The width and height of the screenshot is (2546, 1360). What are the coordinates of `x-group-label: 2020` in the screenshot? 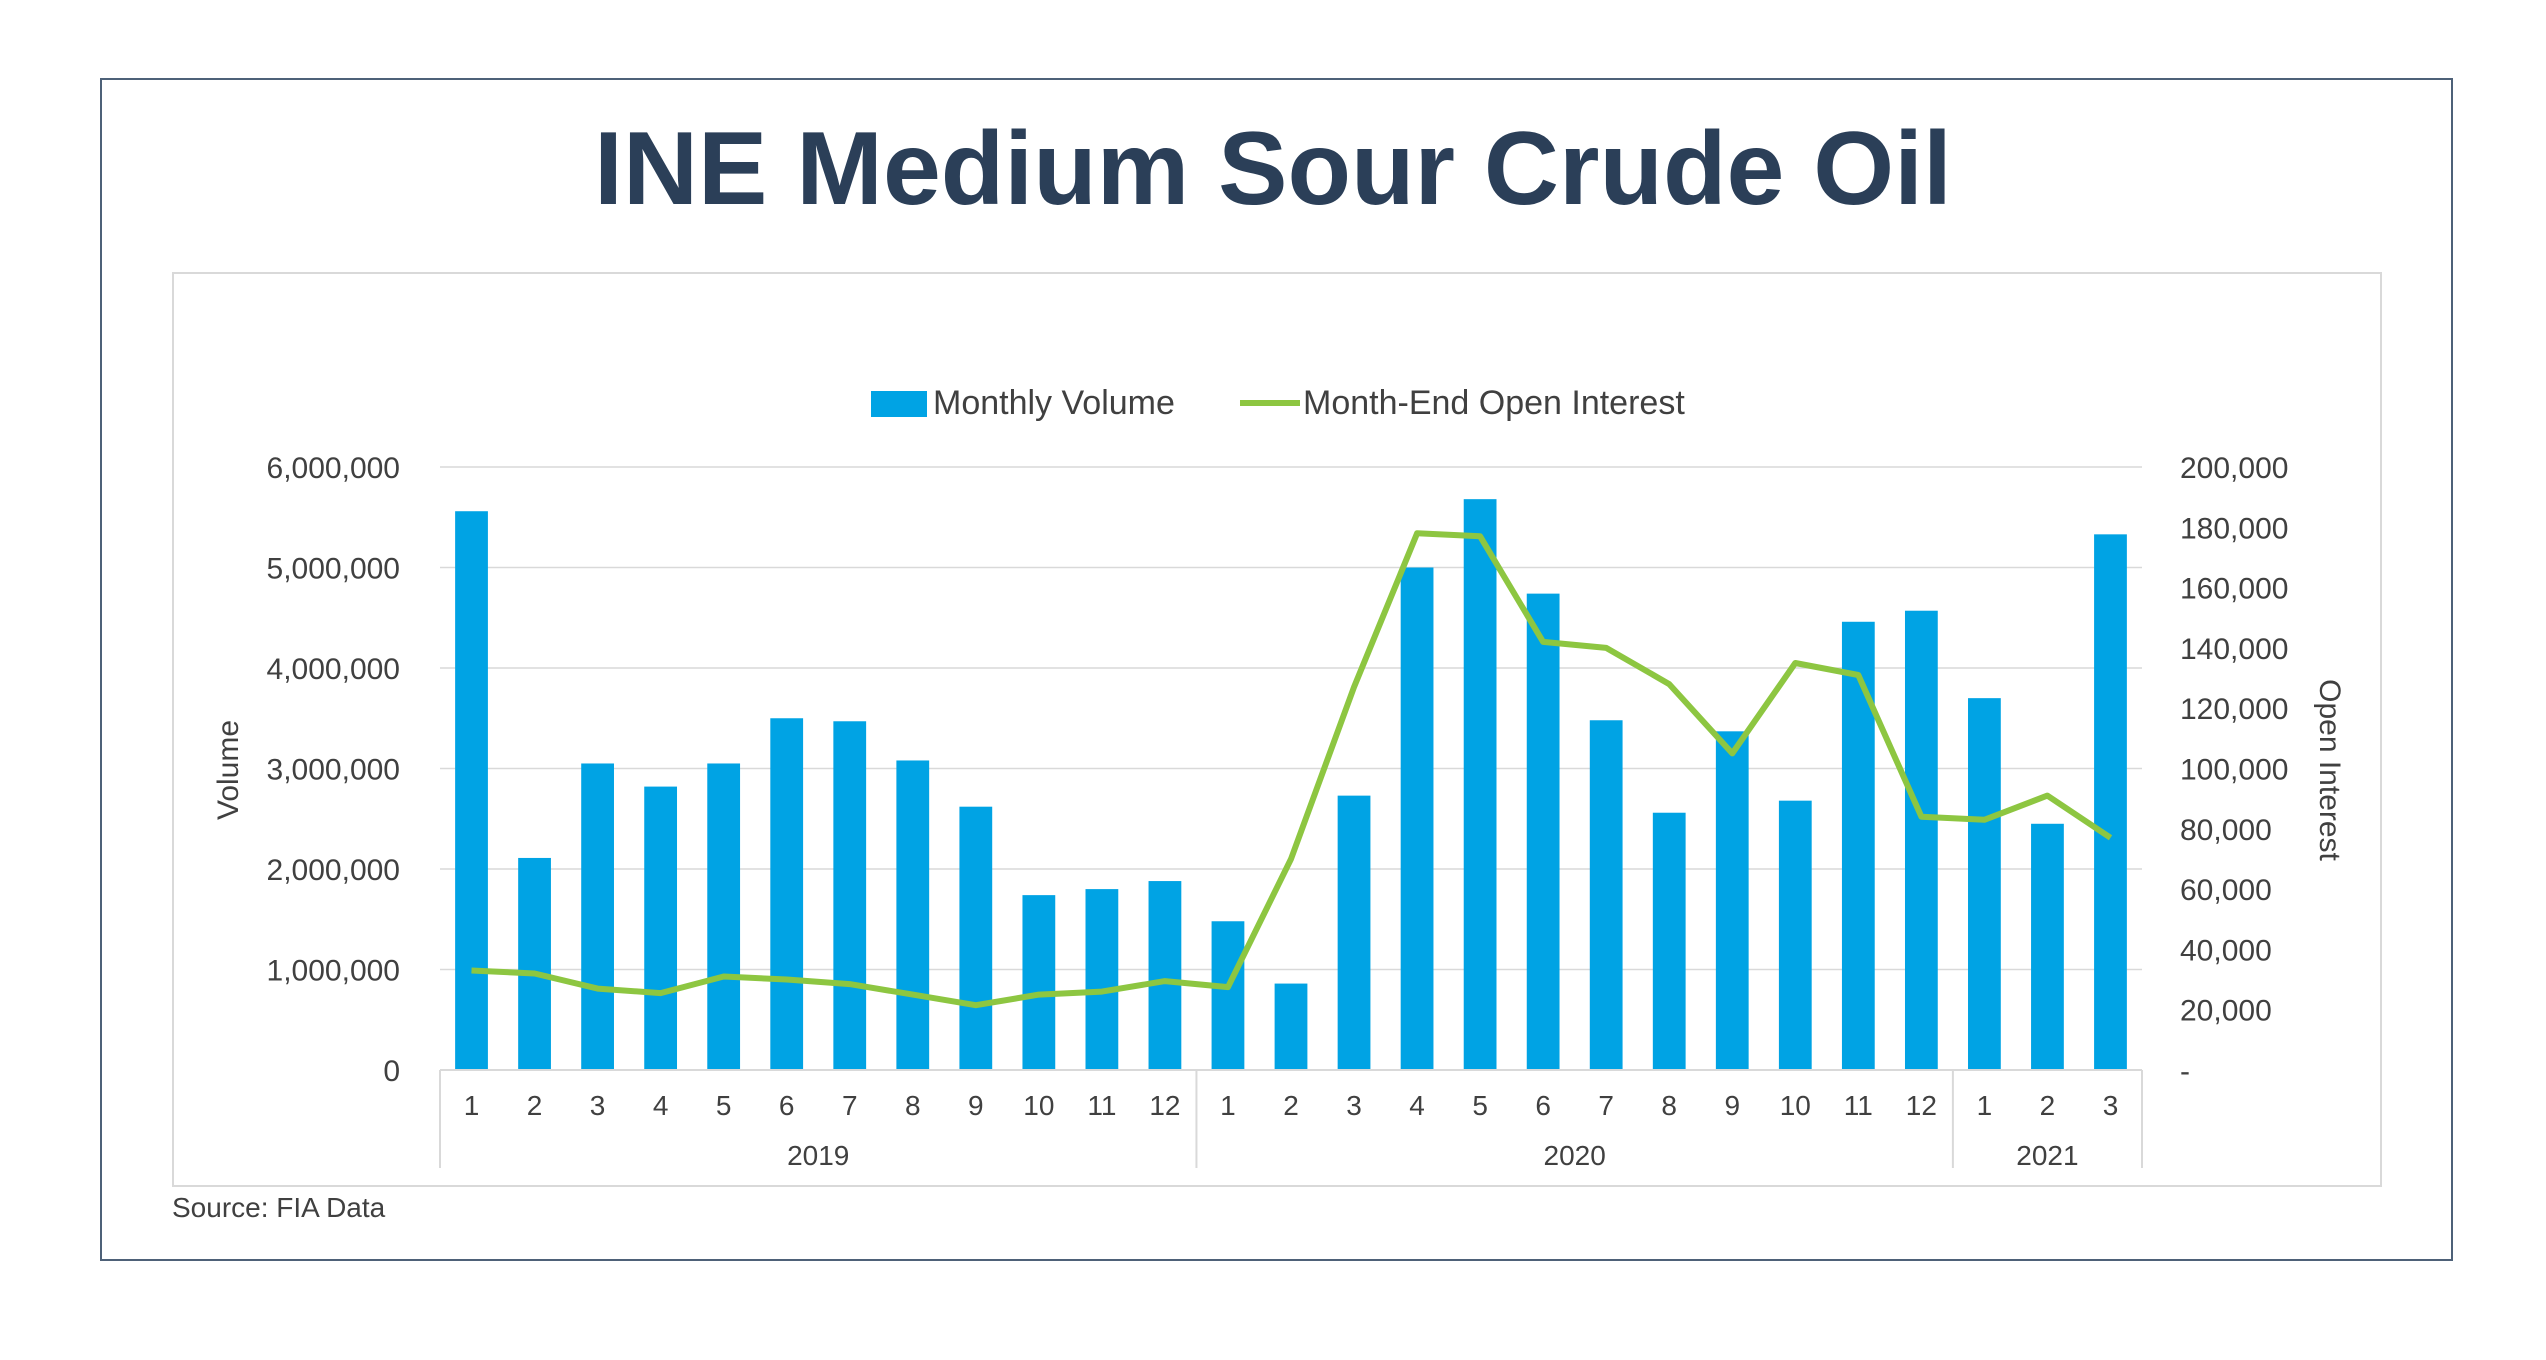 It's located at (1575, 1155).